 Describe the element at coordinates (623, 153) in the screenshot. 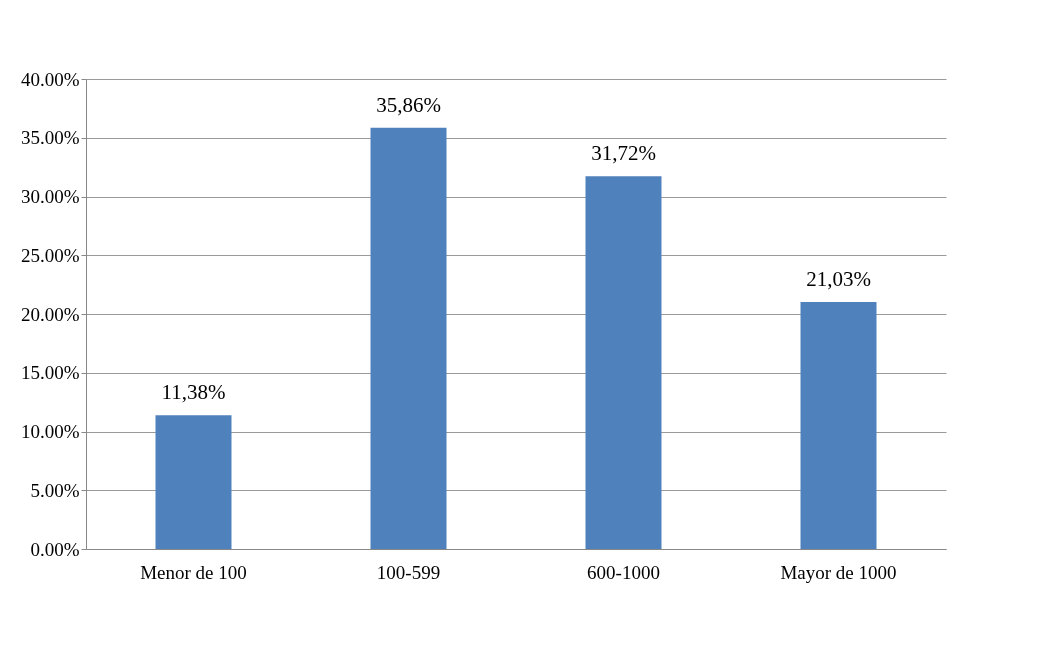

I see `data-label: 31,72%` at that location.